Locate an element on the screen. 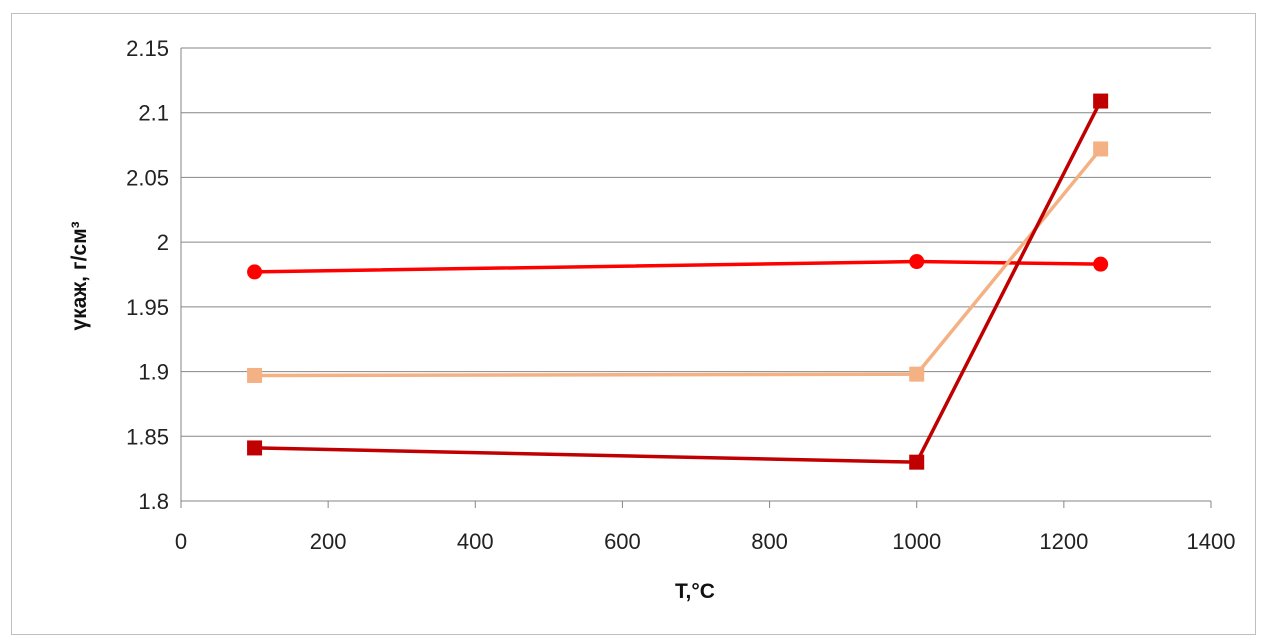  x-tick-label: 800 is located at coordinates (769, 541).